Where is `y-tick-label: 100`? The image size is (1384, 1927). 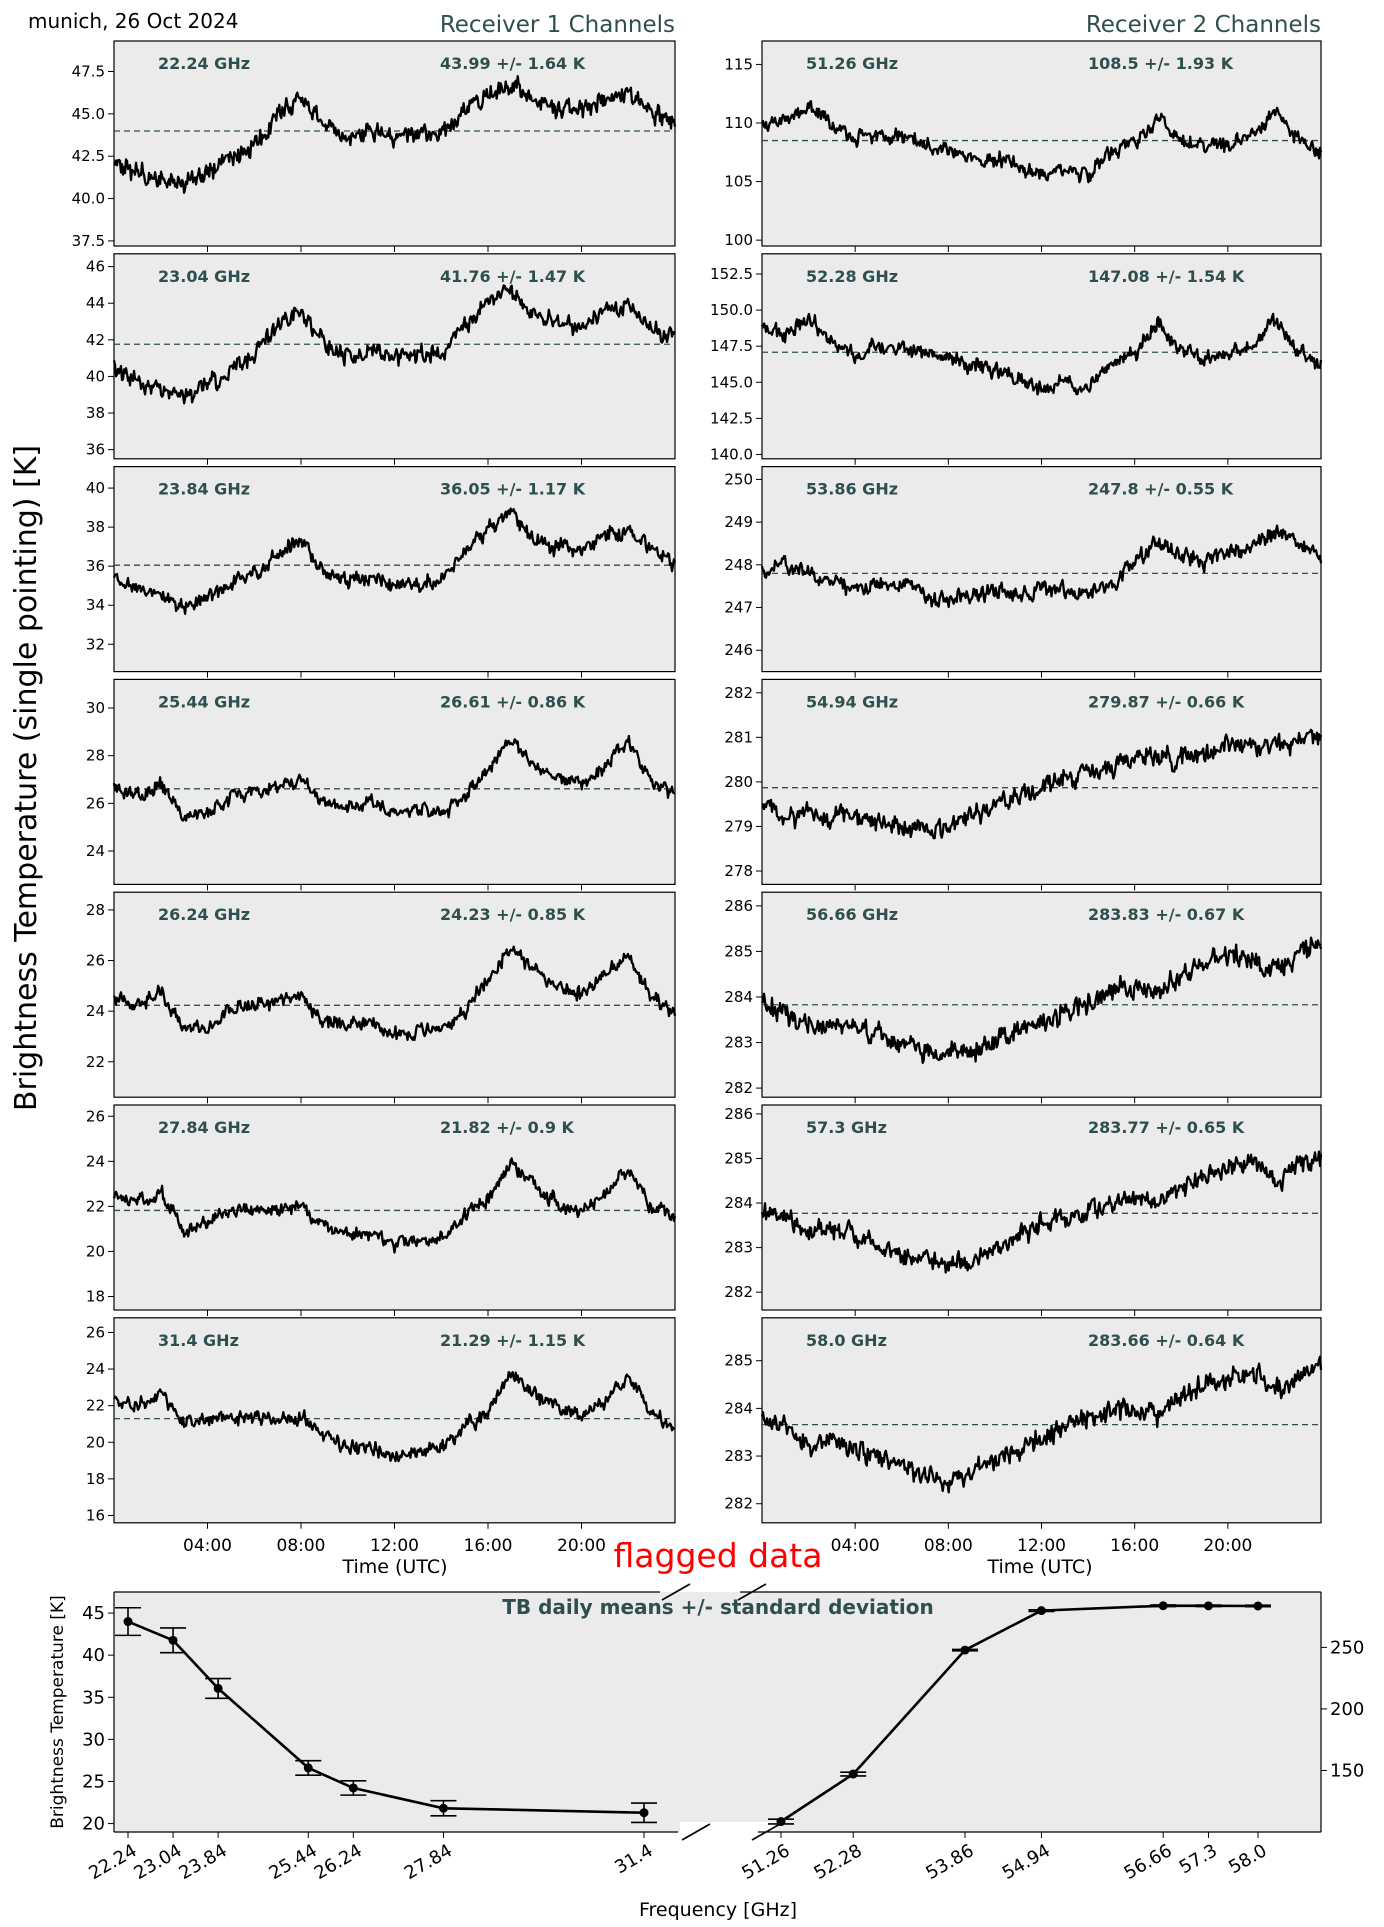
y-tick-label: 100 is located at coordinates (738, 240).